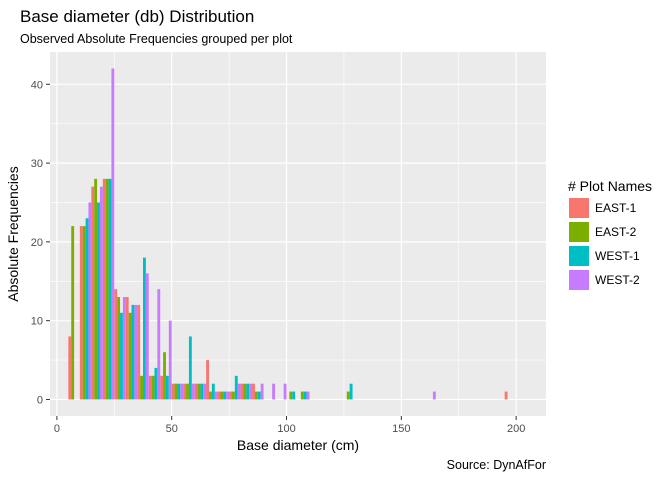 Image resolution: width=672 pixels, height=480 pixels. What do you see at coordinates (137, 16) in the screenshot?
I see `chart-title: Base diameter (db) Distribution` at bounding box center [137, 16].